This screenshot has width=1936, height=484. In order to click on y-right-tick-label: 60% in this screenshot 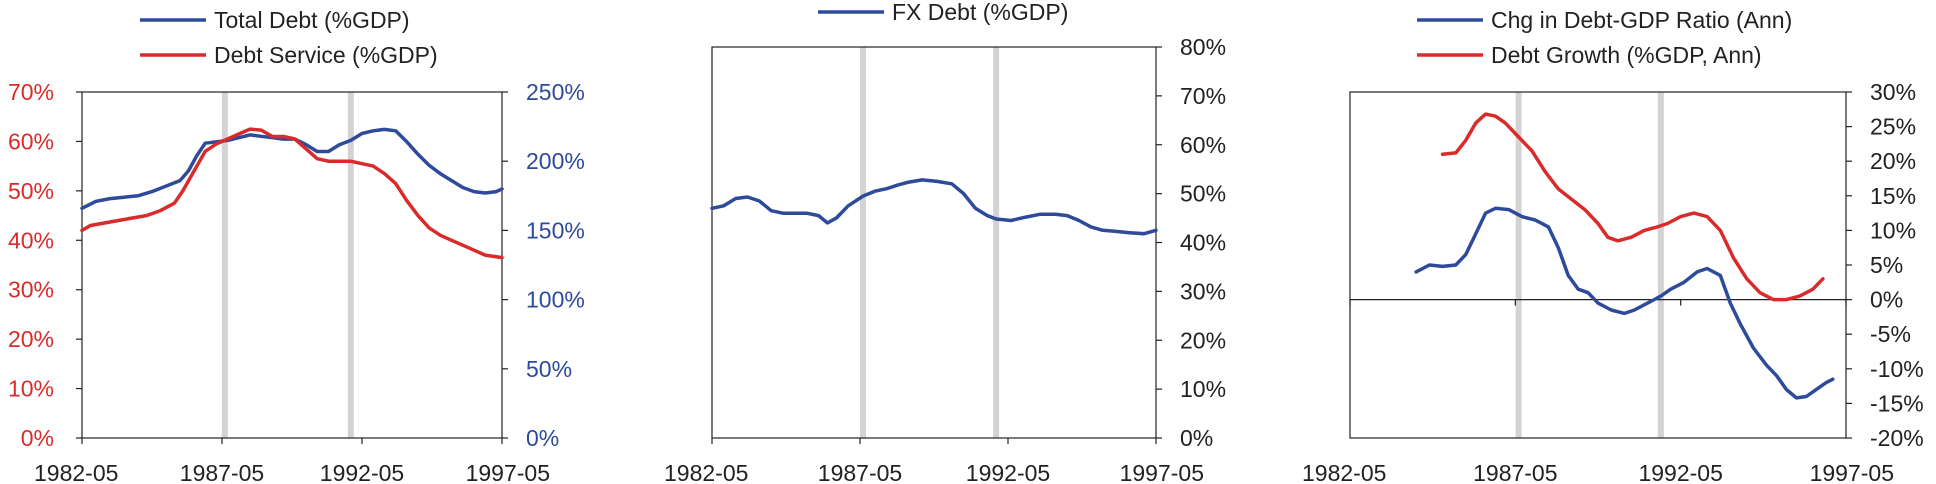, I will do `click(1203, 145)`.